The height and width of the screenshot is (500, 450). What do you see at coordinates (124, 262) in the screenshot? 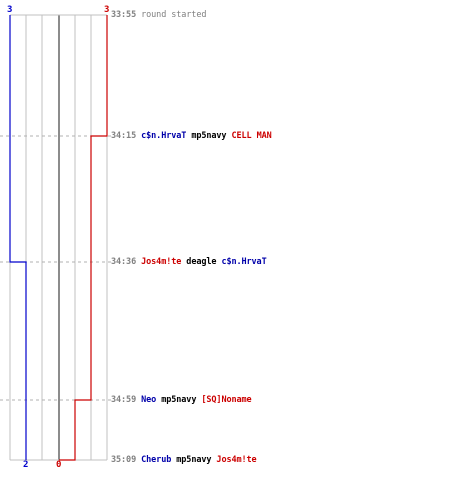
I see `event-time: 34:36` at bounding box center [124, 262].